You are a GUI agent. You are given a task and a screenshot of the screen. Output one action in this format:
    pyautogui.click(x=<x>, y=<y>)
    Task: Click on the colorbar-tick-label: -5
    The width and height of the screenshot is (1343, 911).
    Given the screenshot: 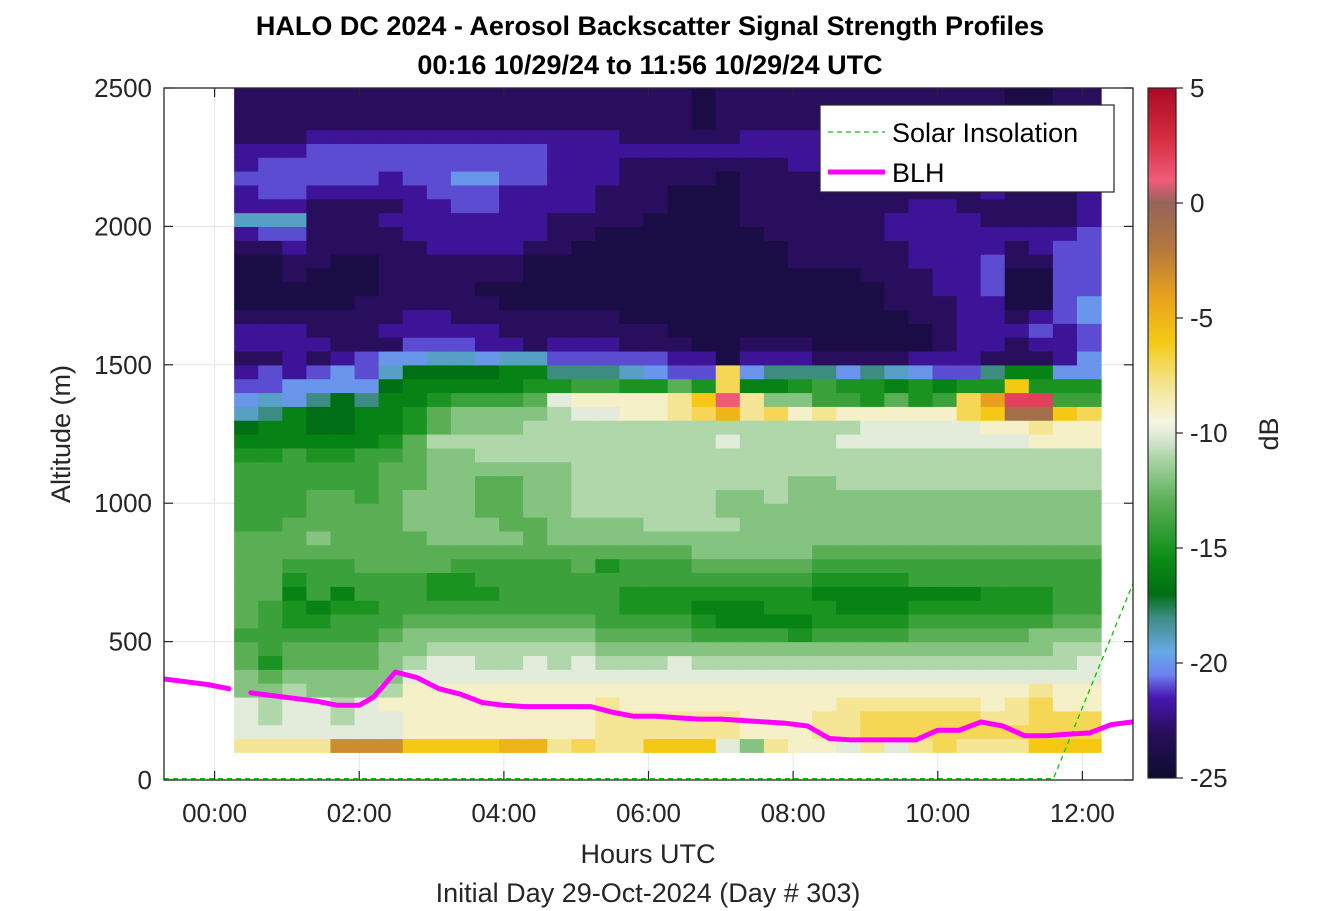 What is the action you would take?
    pyautogui.click(x=1201, y=318)
    